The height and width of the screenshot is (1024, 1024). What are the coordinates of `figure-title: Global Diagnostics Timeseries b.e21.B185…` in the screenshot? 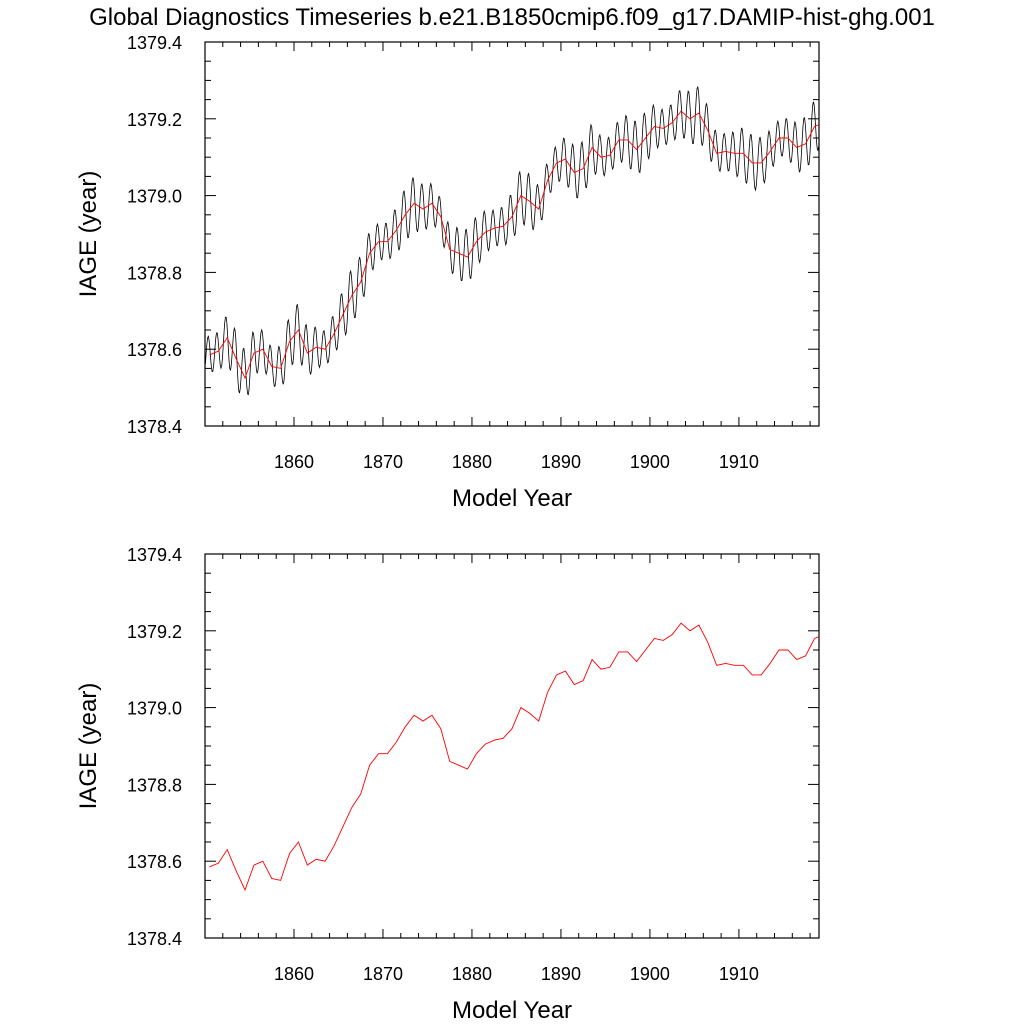 It's located at (512, 17).